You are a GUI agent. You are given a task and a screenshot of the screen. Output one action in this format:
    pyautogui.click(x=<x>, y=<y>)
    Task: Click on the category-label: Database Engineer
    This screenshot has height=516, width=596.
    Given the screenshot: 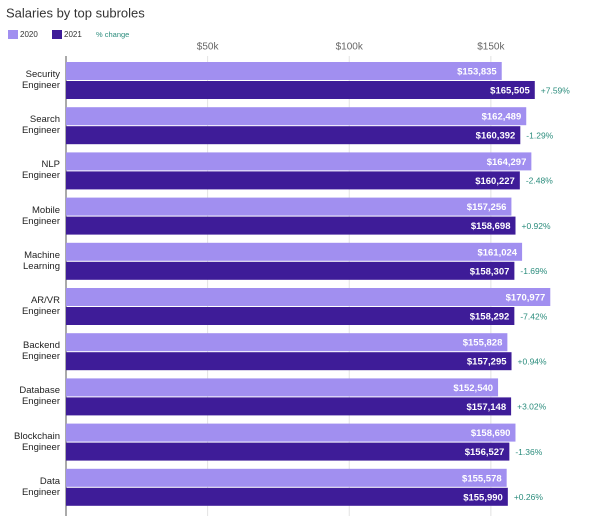 What is the action you would take?
    pyautogui.click(x=39, y=396)
    